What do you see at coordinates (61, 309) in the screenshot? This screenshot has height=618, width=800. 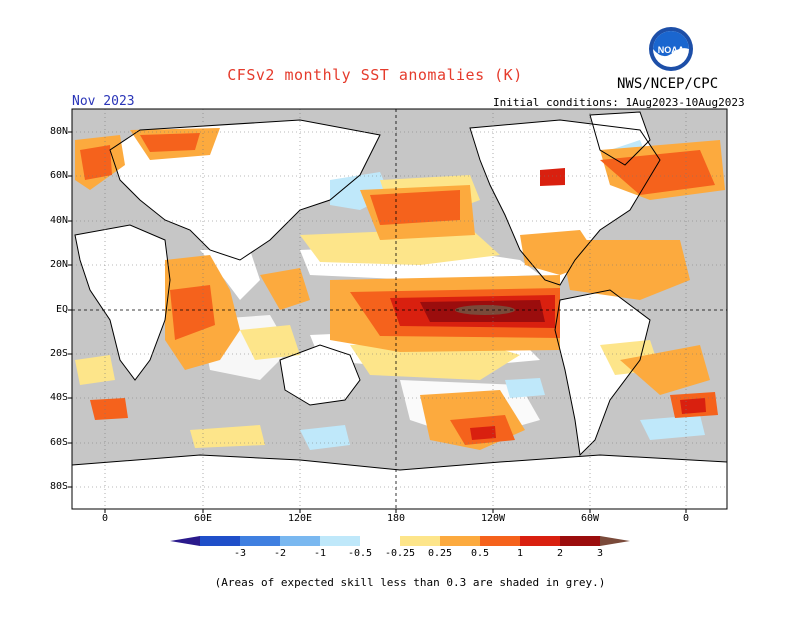 I see `lat-label: EQ` at bounding box center [61, 309].